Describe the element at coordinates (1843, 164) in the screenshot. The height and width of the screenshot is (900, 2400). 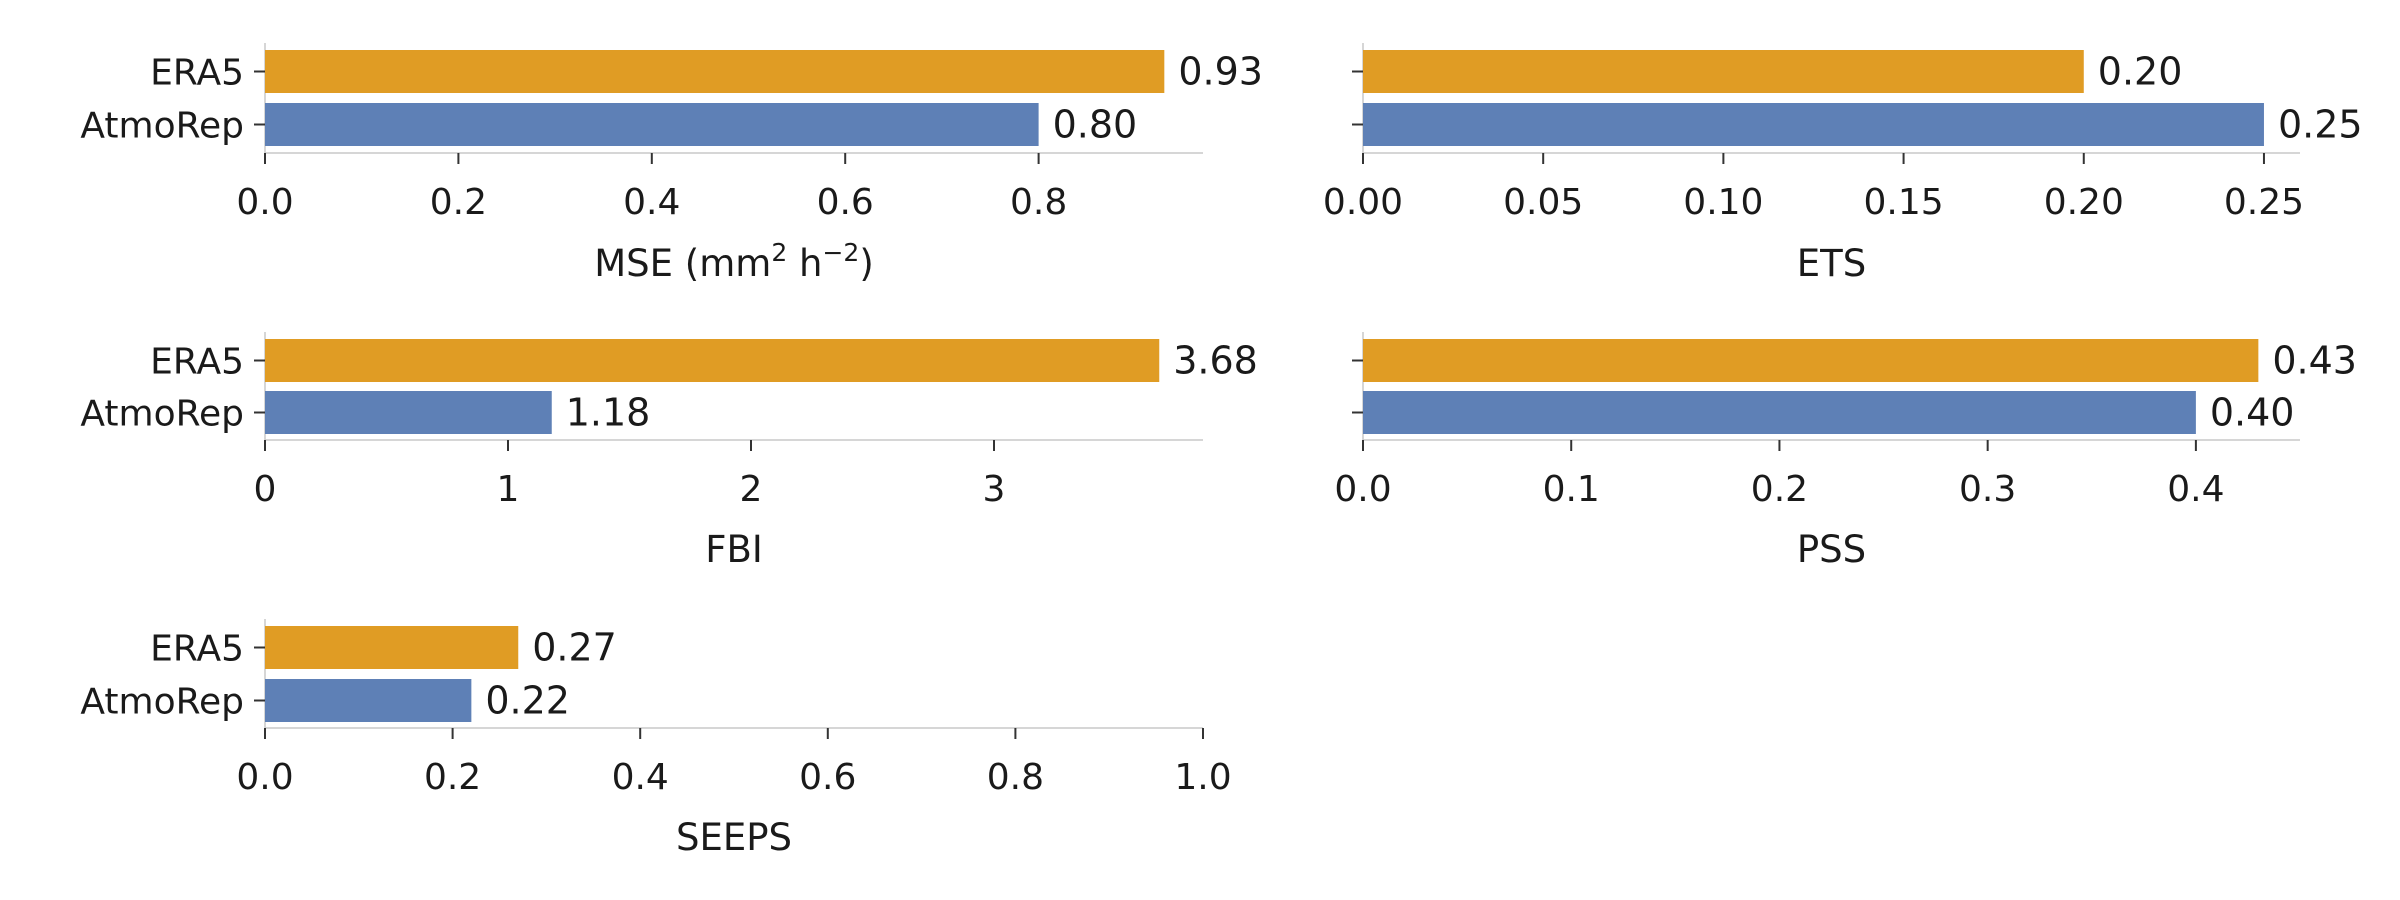
I see `panel-ets: 0.20 0.25 0.00 0.05 0.10 0.15 0.20 0.25 ETS` at that location.